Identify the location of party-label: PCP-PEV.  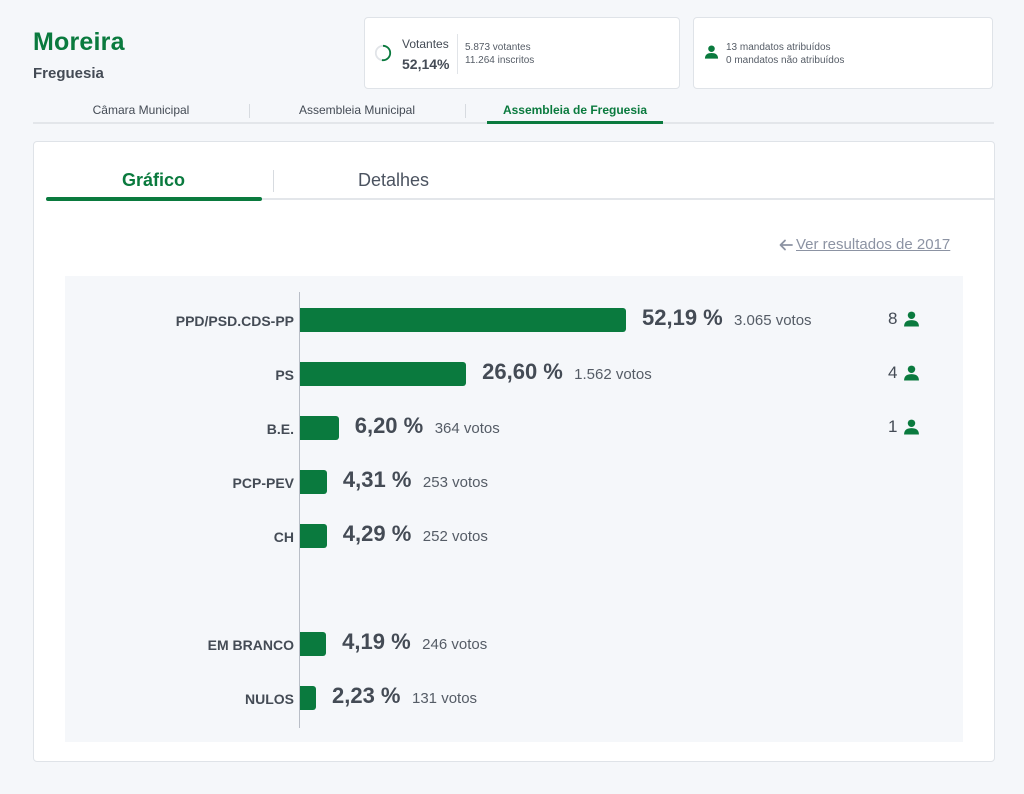
(263, 483).